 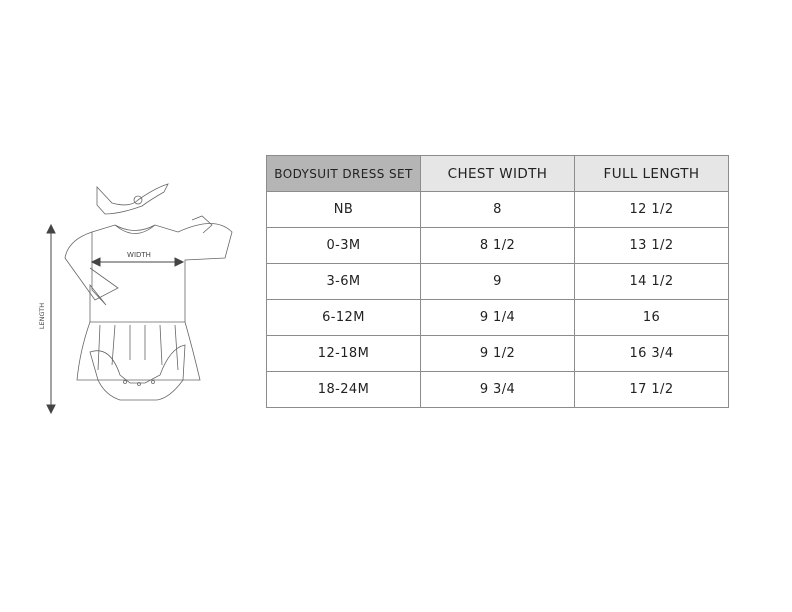 I want to click on table-row: 3-6M 9 14 1/2, so click(x=497, y=281).